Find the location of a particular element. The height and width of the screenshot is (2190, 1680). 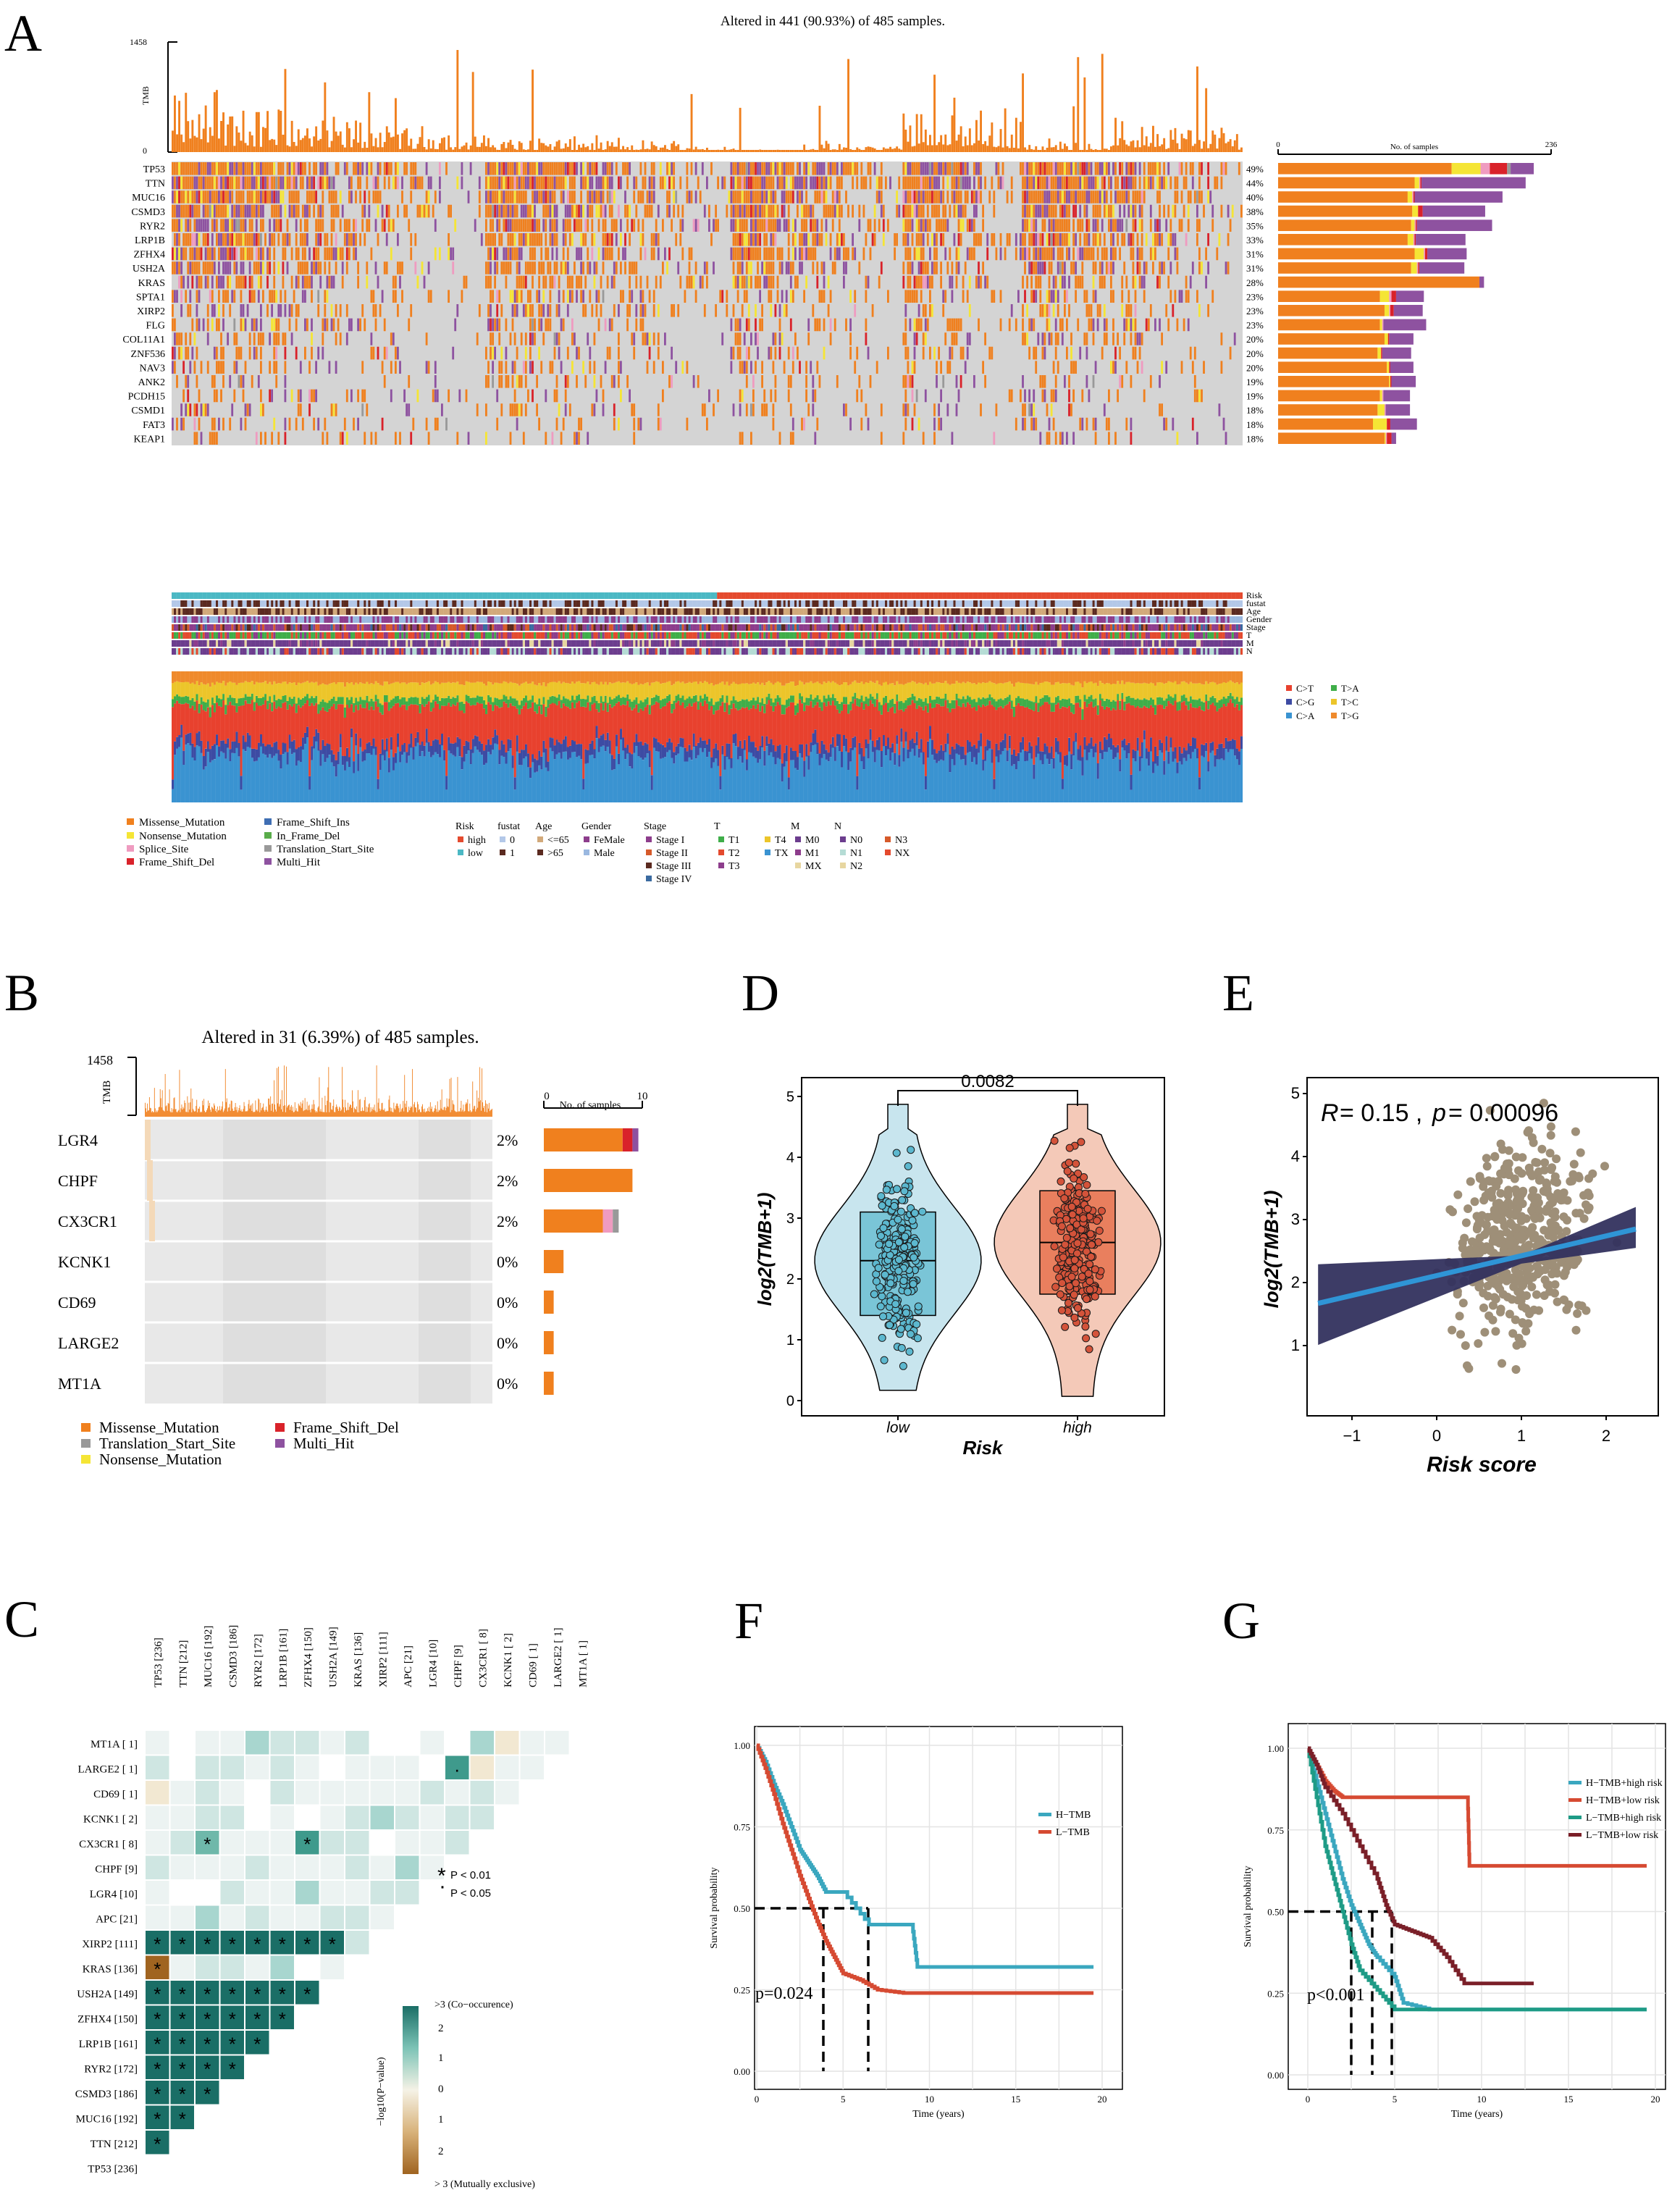

titv-stacked-bars is located at coordinates (707, 736).